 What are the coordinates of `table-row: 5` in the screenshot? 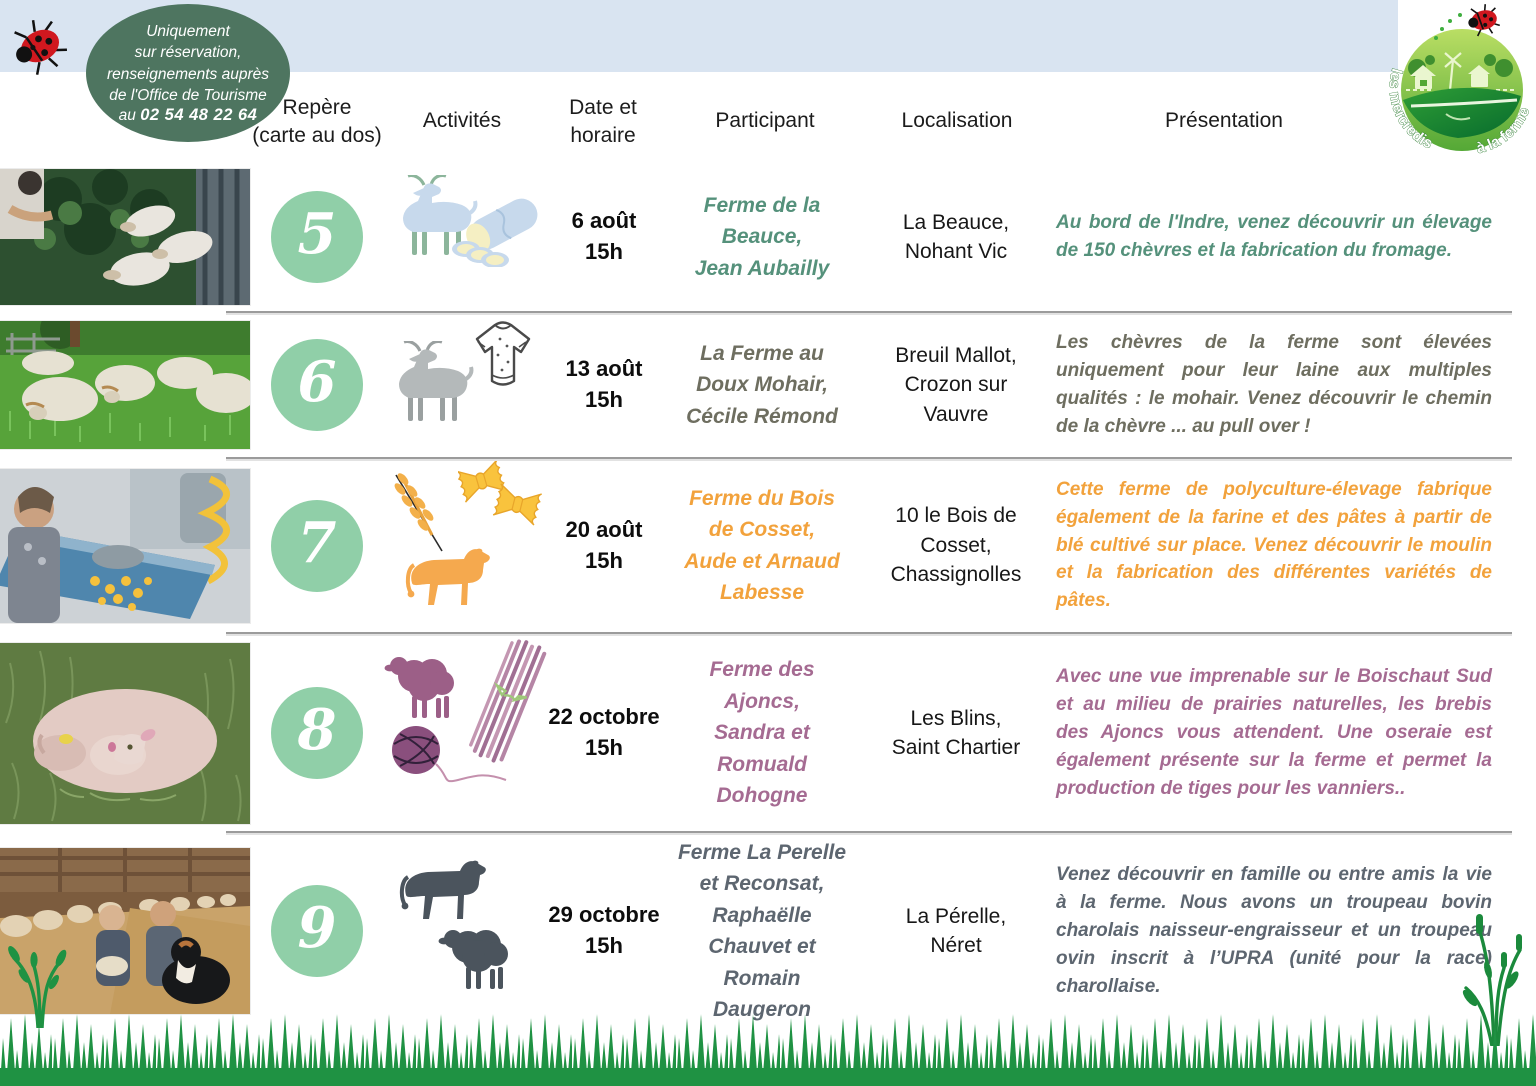 It's located at (768, 237).